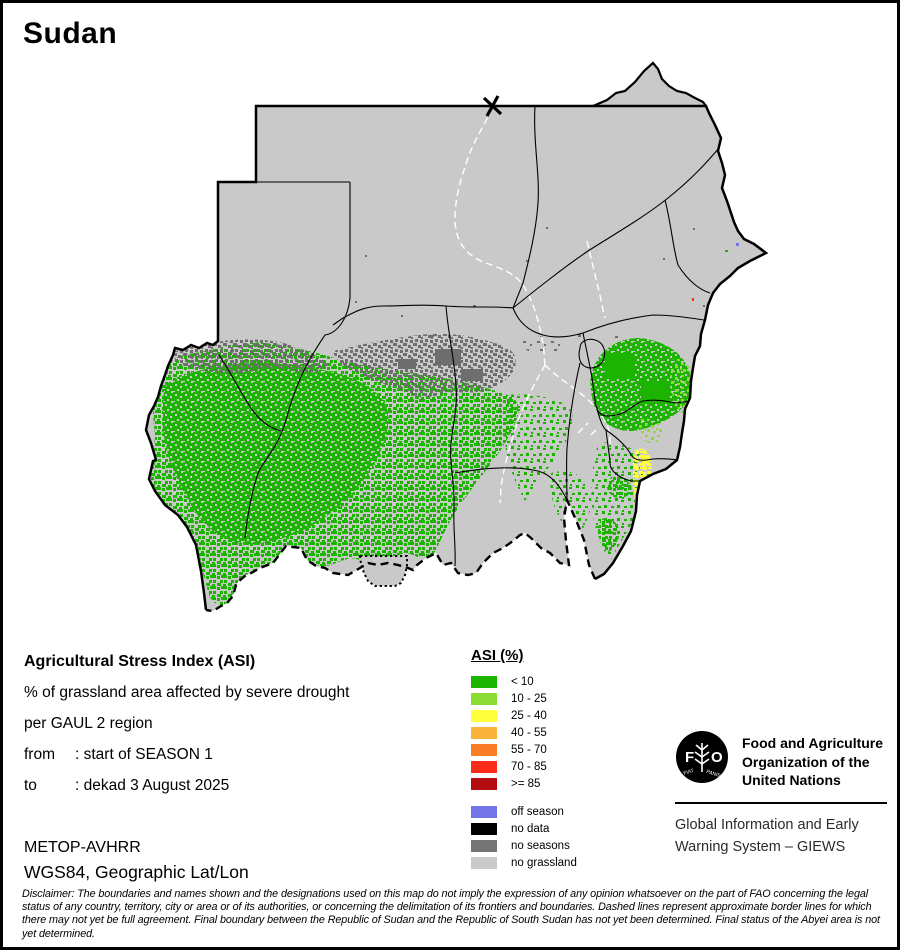  I want to click on fao-org-name-line2: Organization of the, so click(806, 761).